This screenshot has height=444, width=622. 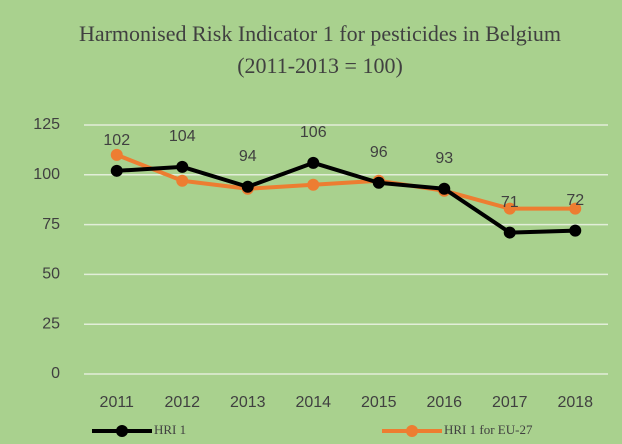 I want to click on y-tick-label: 0, so click(x=55, y=373).